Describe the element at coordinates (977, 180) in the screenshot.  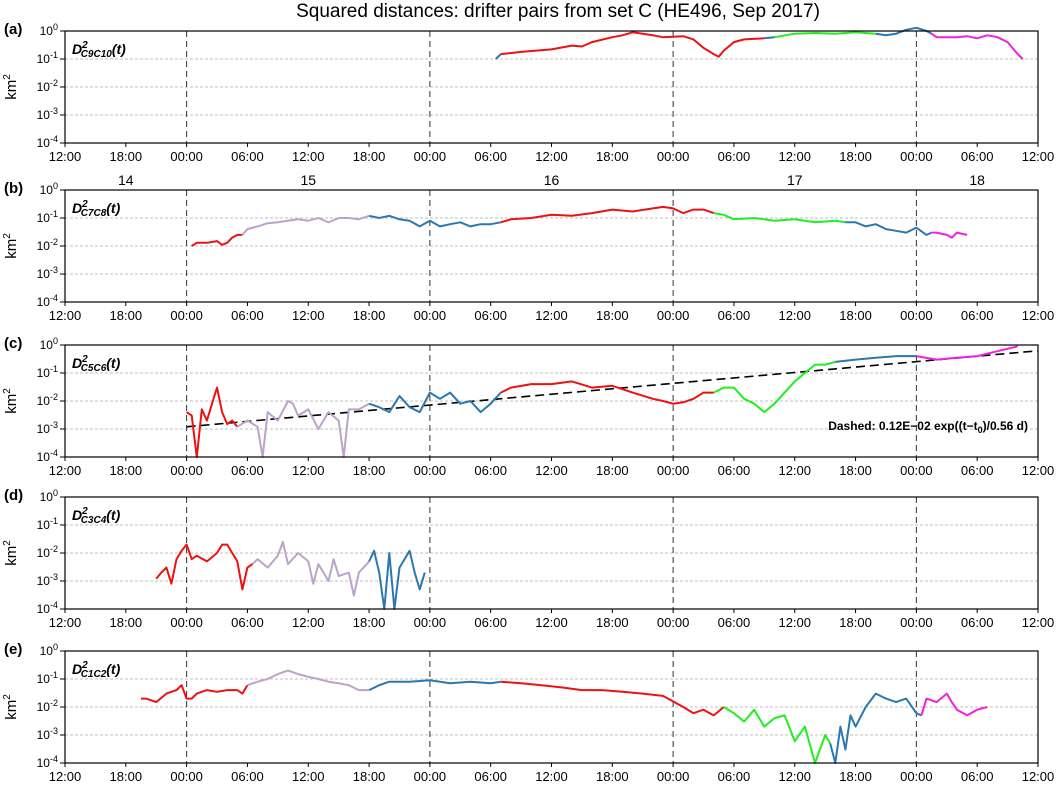
I see `day-label: 18` at that location.